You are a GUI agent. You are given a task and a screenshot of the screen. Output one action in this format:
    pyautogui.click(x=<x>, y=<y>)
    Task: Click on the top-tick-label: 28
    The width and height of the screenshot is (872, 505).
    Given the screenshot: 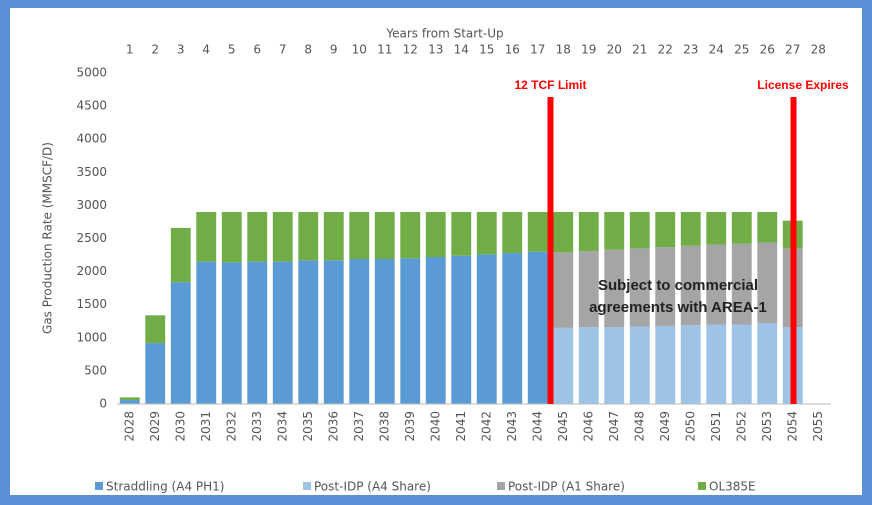 What is the action you would take?
    pyautogui.click(x=818, y=50)
    